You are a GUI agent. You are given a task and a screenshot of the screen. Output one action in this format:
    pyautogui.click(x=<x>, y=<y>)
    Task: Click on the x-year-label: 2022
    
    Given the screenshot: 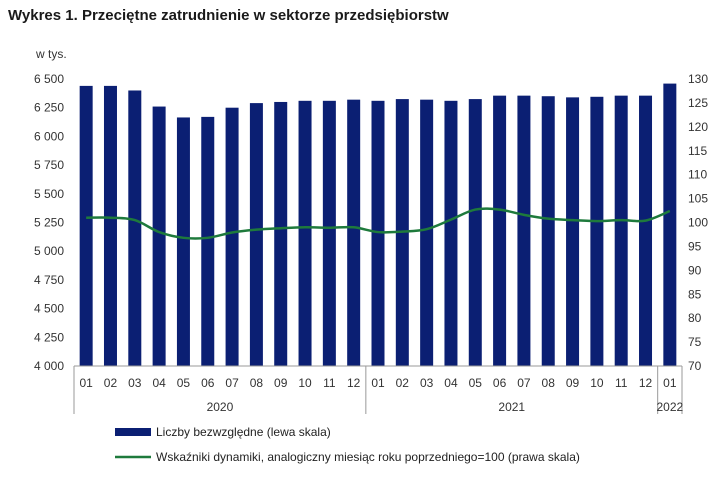 What is the action you would take?
    pyautogui.click(x=669, y=407)
    